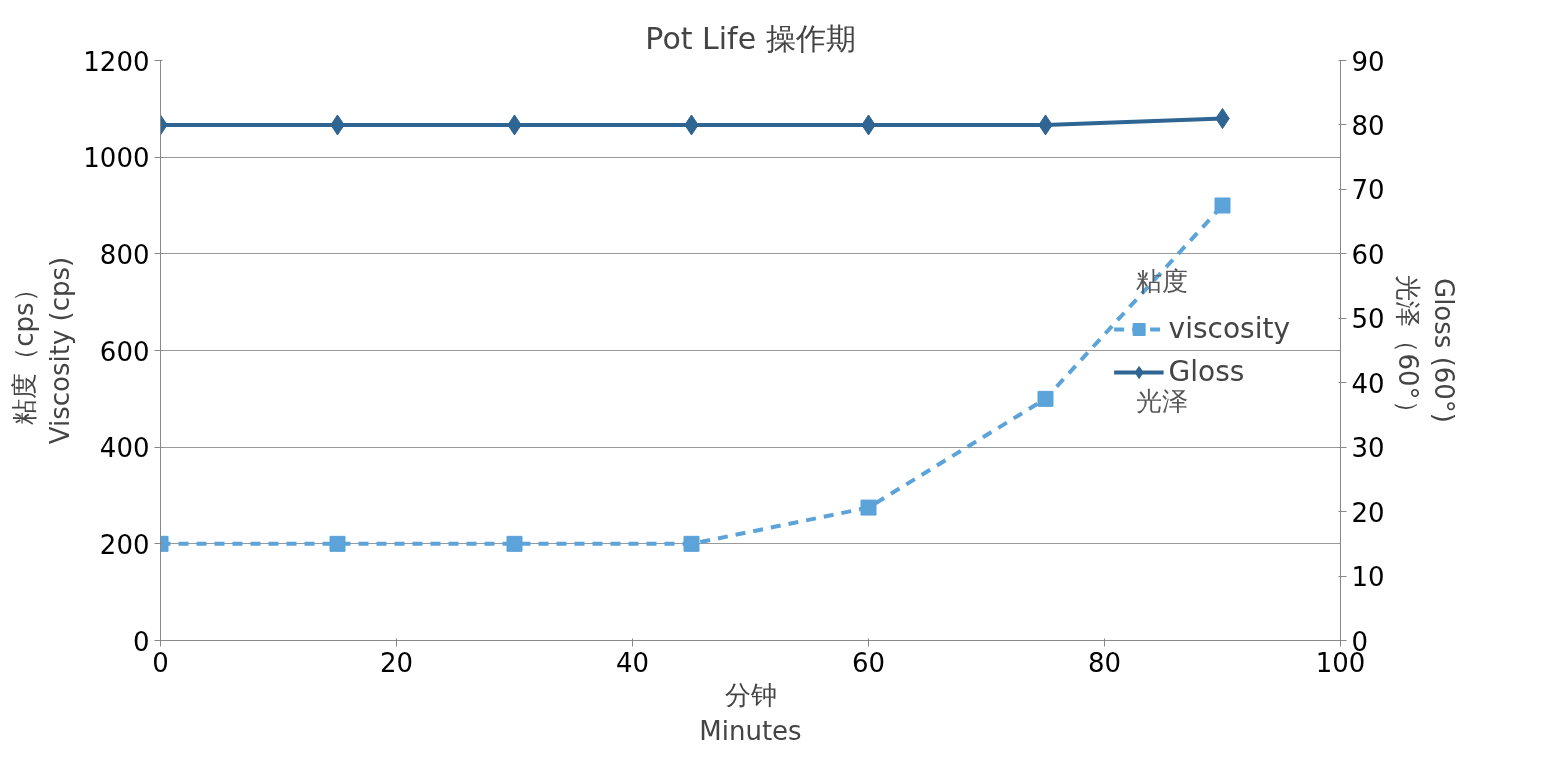 The width and height of the screenshot is (1552, 761). Describe the element at coordinates (750, 712) in the screenshot. I see `x-axis-title: 分钟 Minutes` at that location.